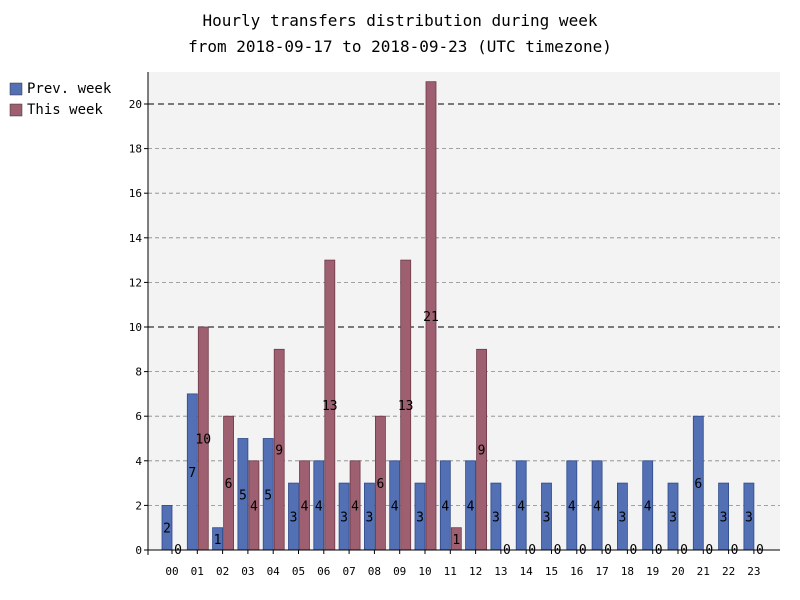 The height and width of the screenshot is (600, 800). I want to click on x-tick-label: 23, so click(753, 571).